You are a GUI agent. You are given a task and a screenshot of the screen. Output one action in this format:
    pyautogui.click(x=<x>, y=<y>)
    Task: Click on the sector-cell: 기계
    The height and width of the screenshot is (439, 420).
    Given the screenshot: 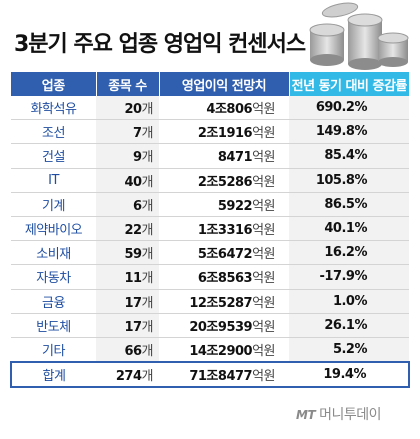 What is the action you would take?
    pyautogui.click(x=53, y=204)
    